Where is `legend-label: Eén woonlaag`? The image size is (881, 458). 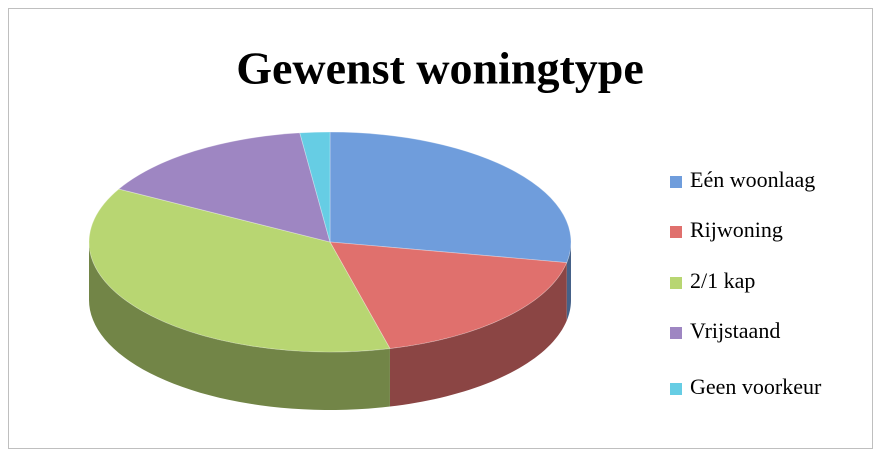 legend-label: Eén woonlaag is located at coordinates (752, 179).